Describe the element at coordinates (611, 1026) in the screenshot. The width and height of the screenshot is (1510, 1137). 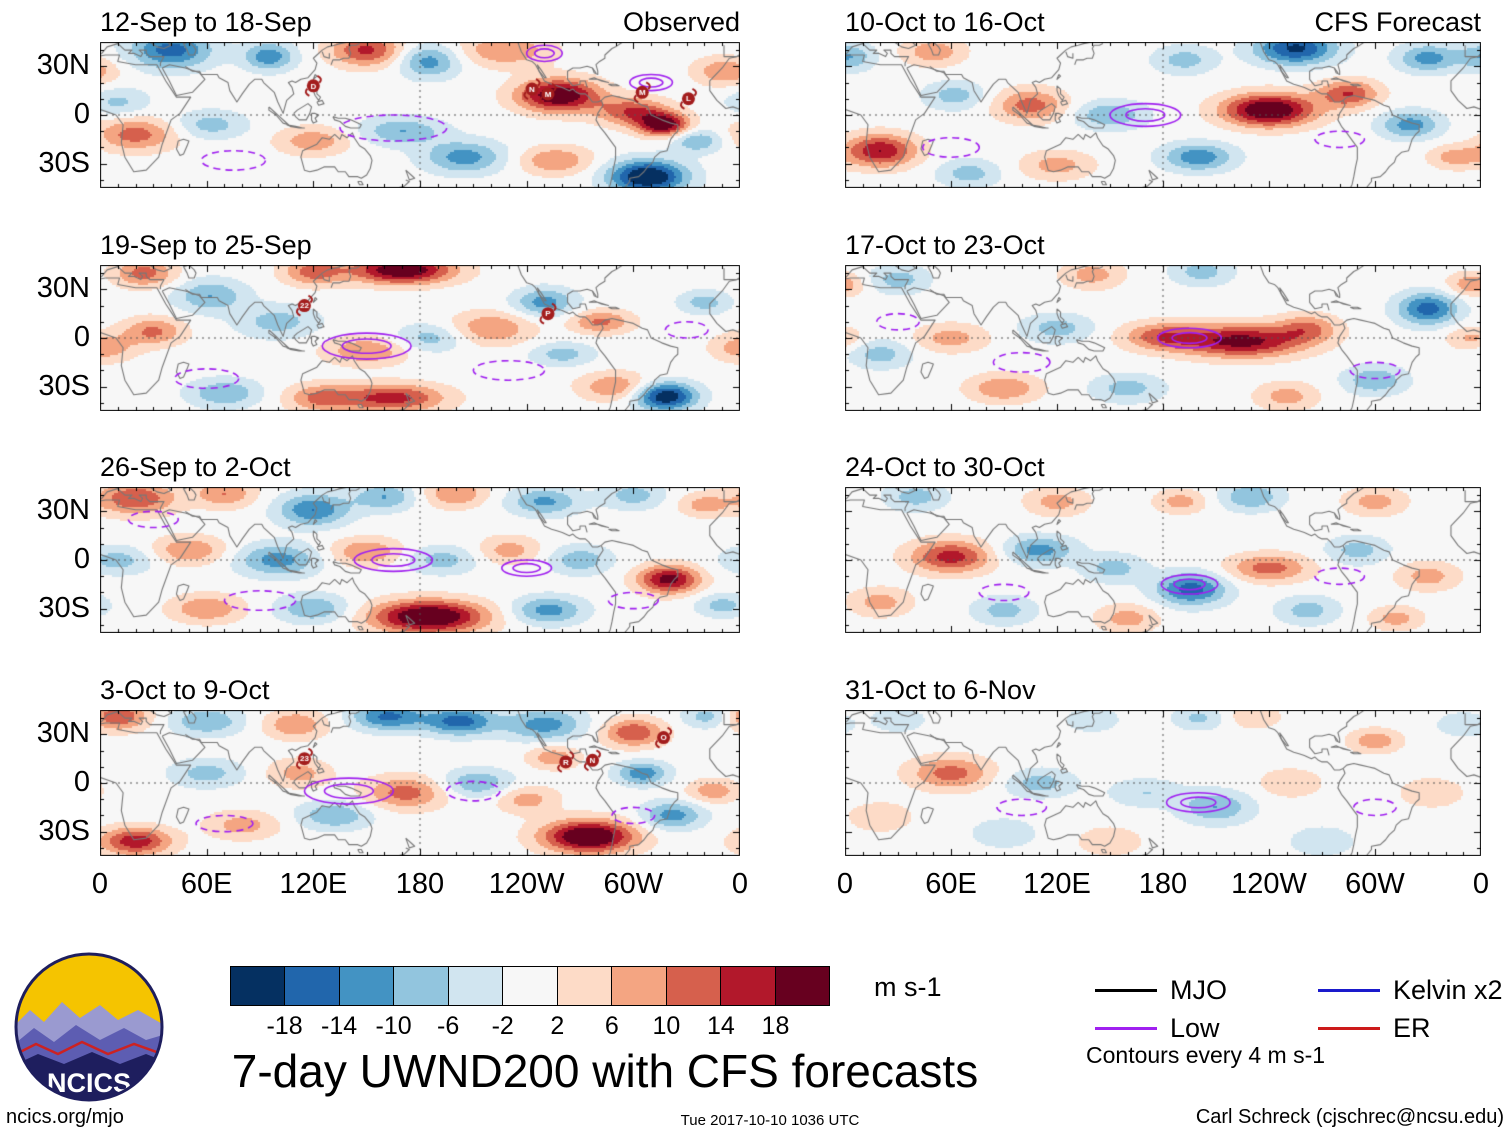
I see `colorbar-tick-value: 6` at that location.